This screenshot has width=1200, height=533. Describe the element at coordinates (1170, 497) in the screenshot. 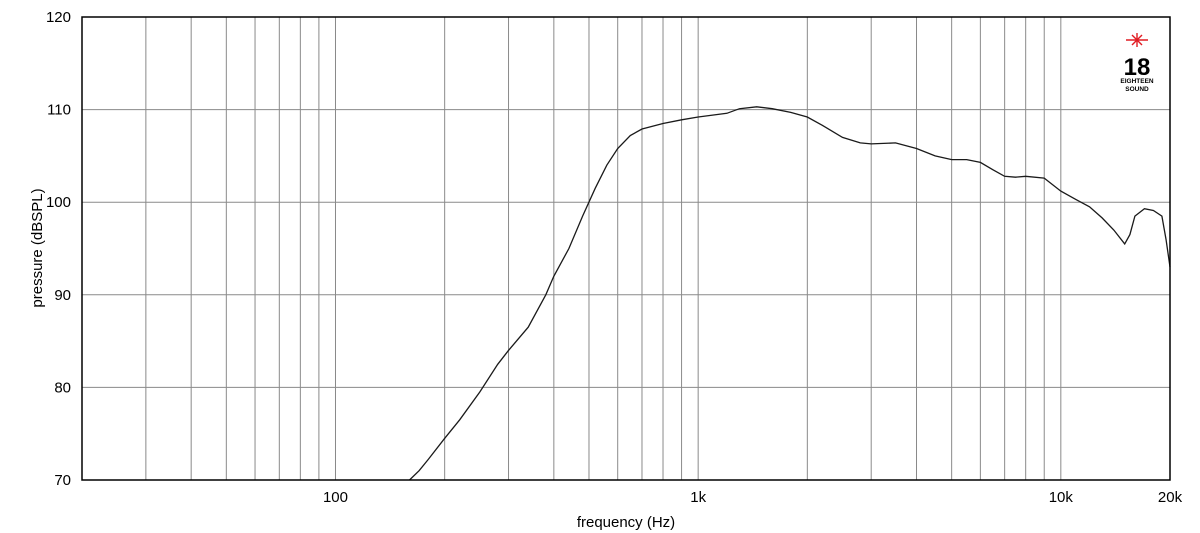

I see `x-tick-label: 20k` at that location.